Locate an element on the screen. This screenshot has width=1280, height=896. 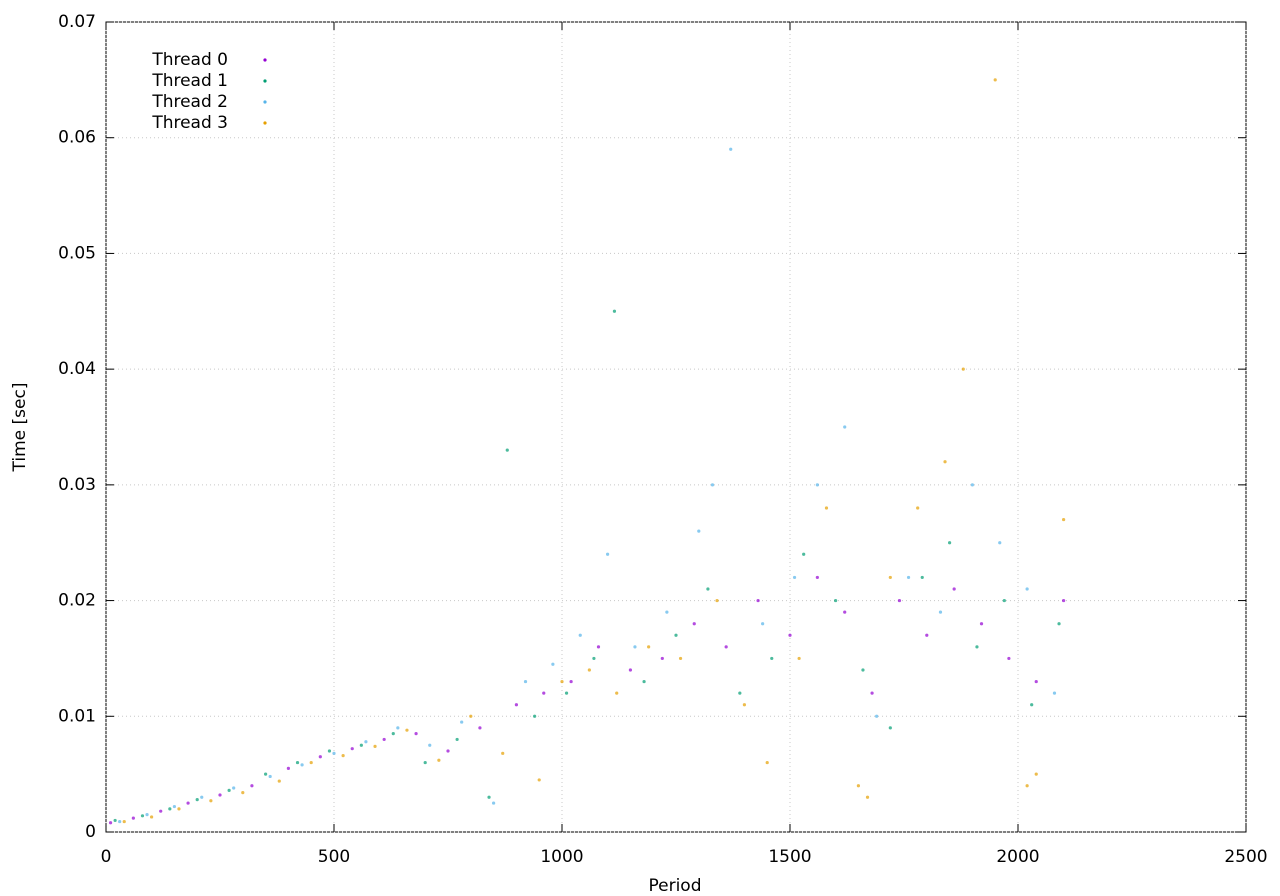
x-tick-label: 1500 is located at coordinates (789, 857).